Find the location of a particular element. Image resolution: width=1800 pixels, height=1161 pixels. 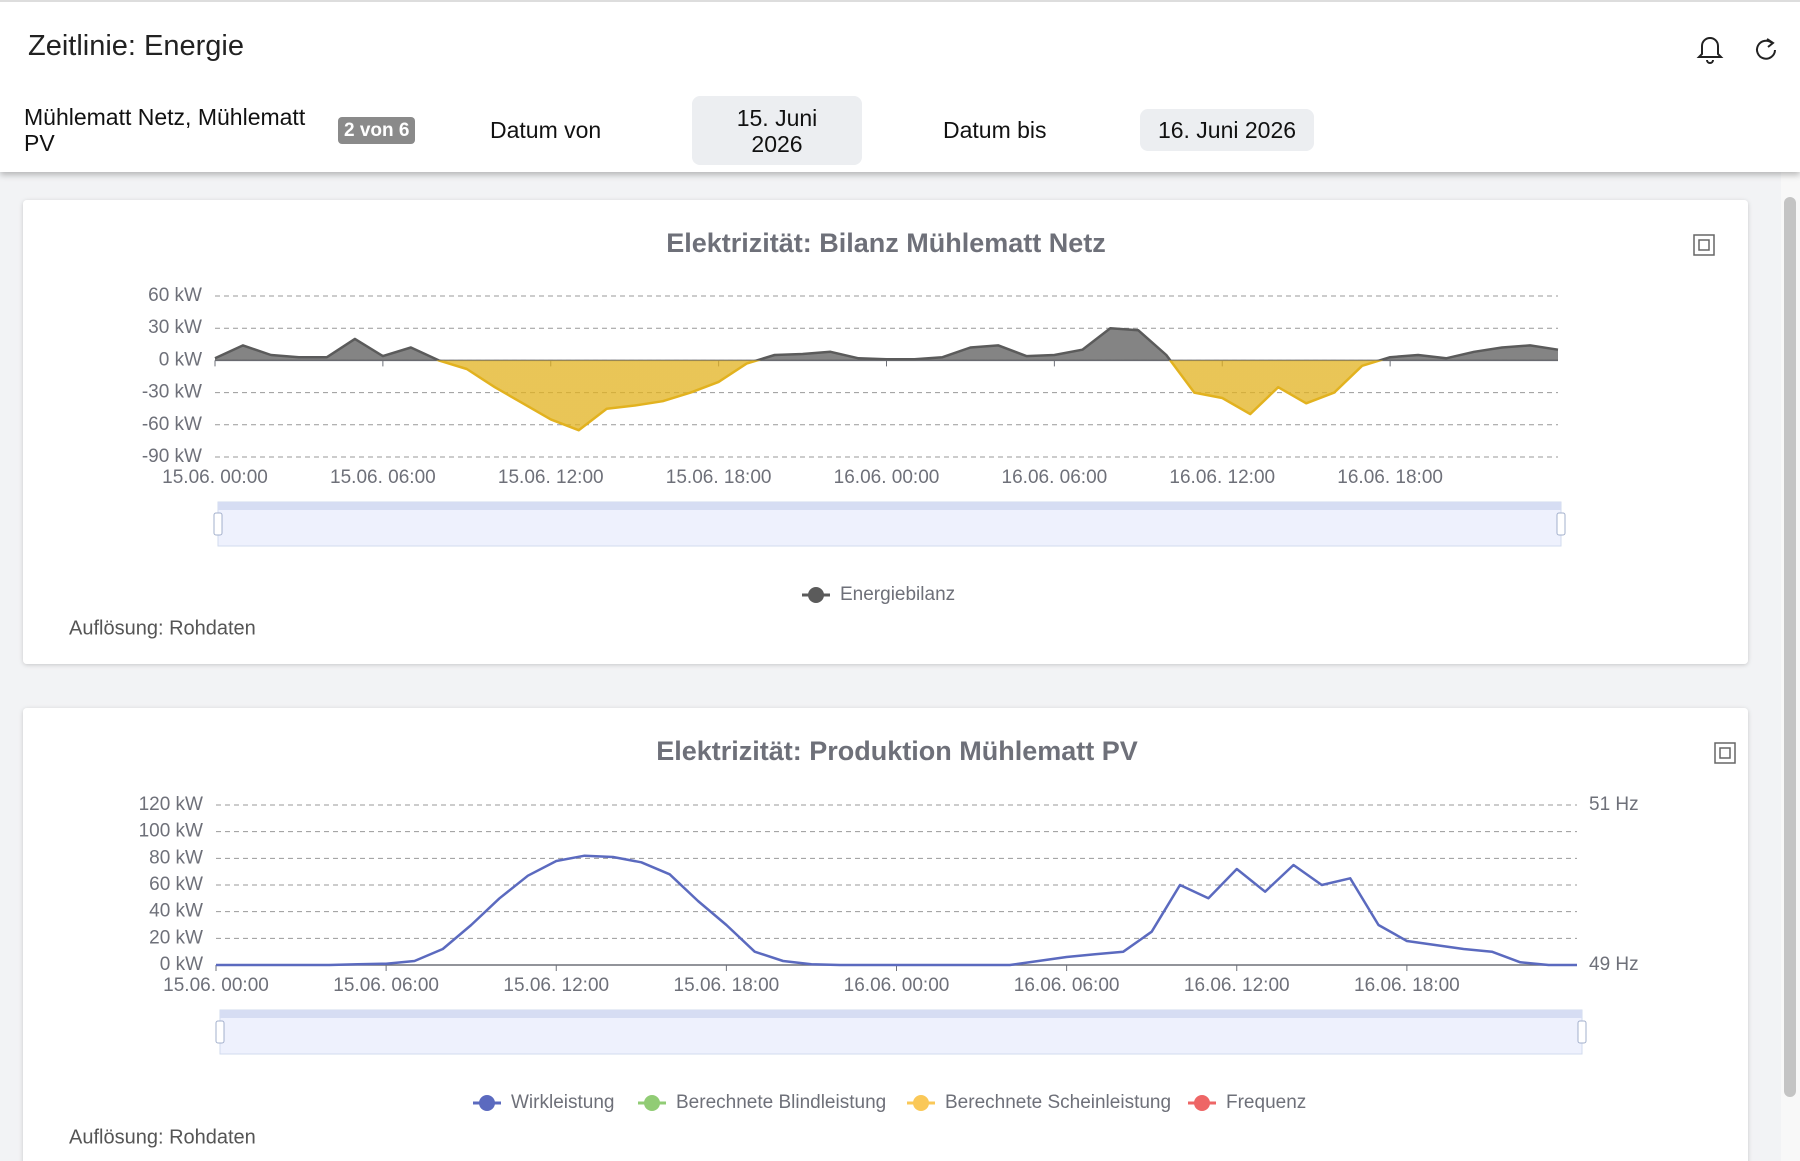

legend-label: Berechnete Scheinleistung is located at coordinates (1058, 1102).